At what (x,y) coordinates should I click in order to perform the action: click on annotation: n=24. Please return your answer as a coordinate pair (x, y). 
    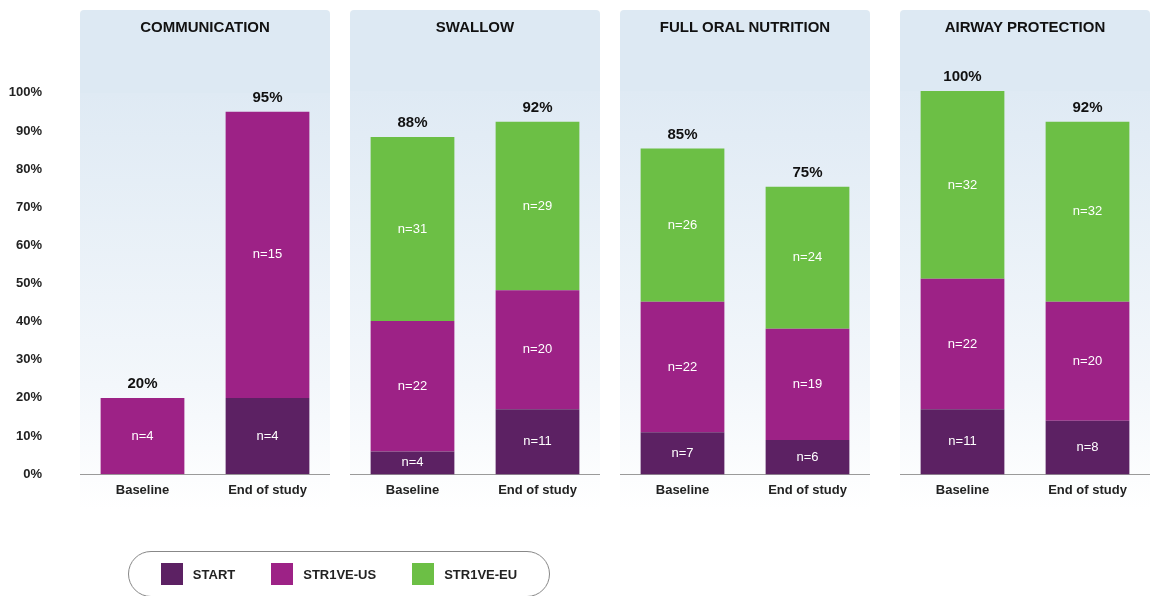
    Looking at the image, I should click on (807, 257).